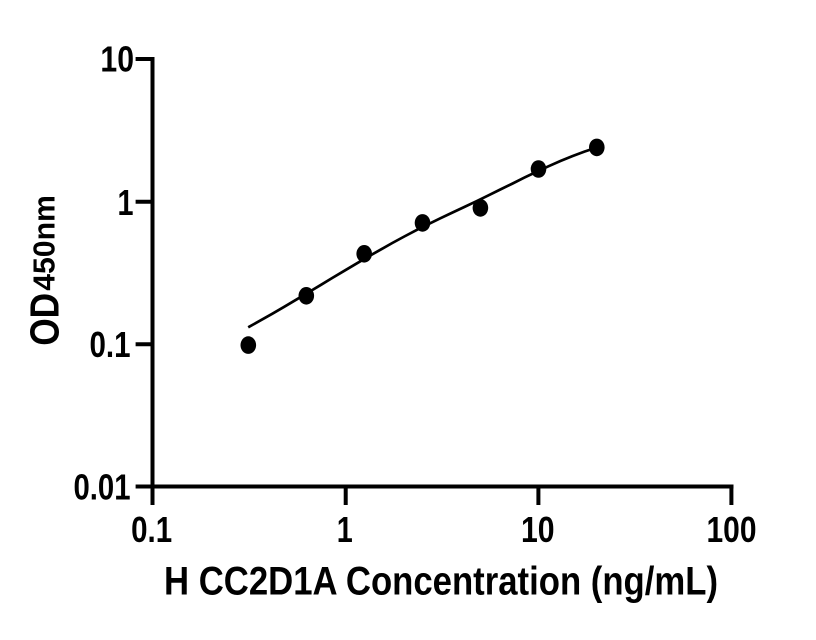 This screenshot has height=640, width=816. Describe the element at coordinates (732, 529) in the screenshot. I see `svg-text: 100` at that location.